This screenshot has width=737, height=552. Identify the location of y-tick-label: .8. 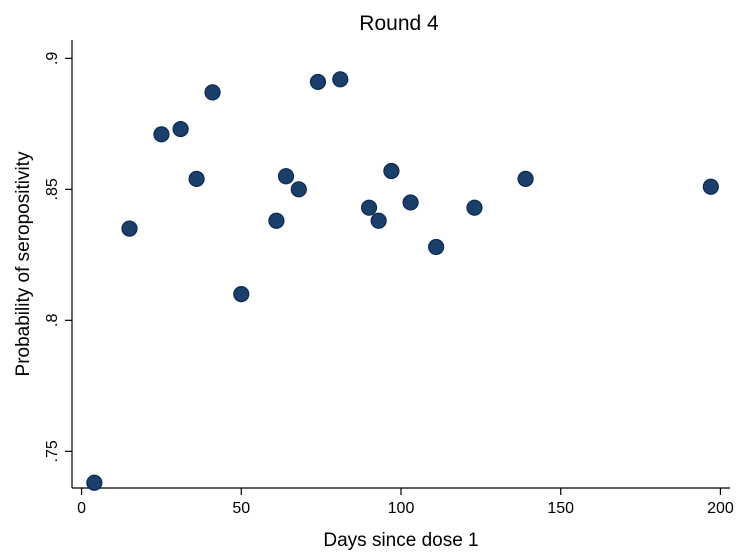
(52, 320).